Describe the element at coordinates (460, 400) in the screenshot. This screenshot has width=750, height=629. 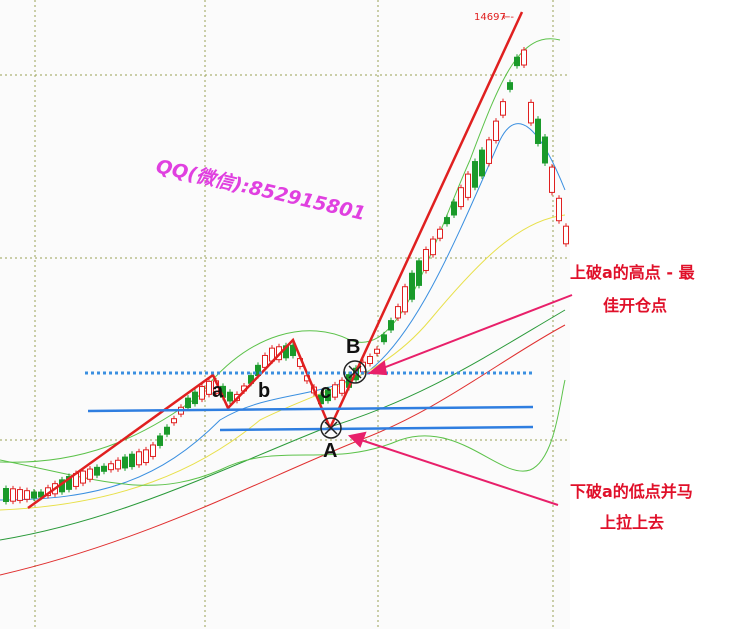
I see `arrows` at that location.